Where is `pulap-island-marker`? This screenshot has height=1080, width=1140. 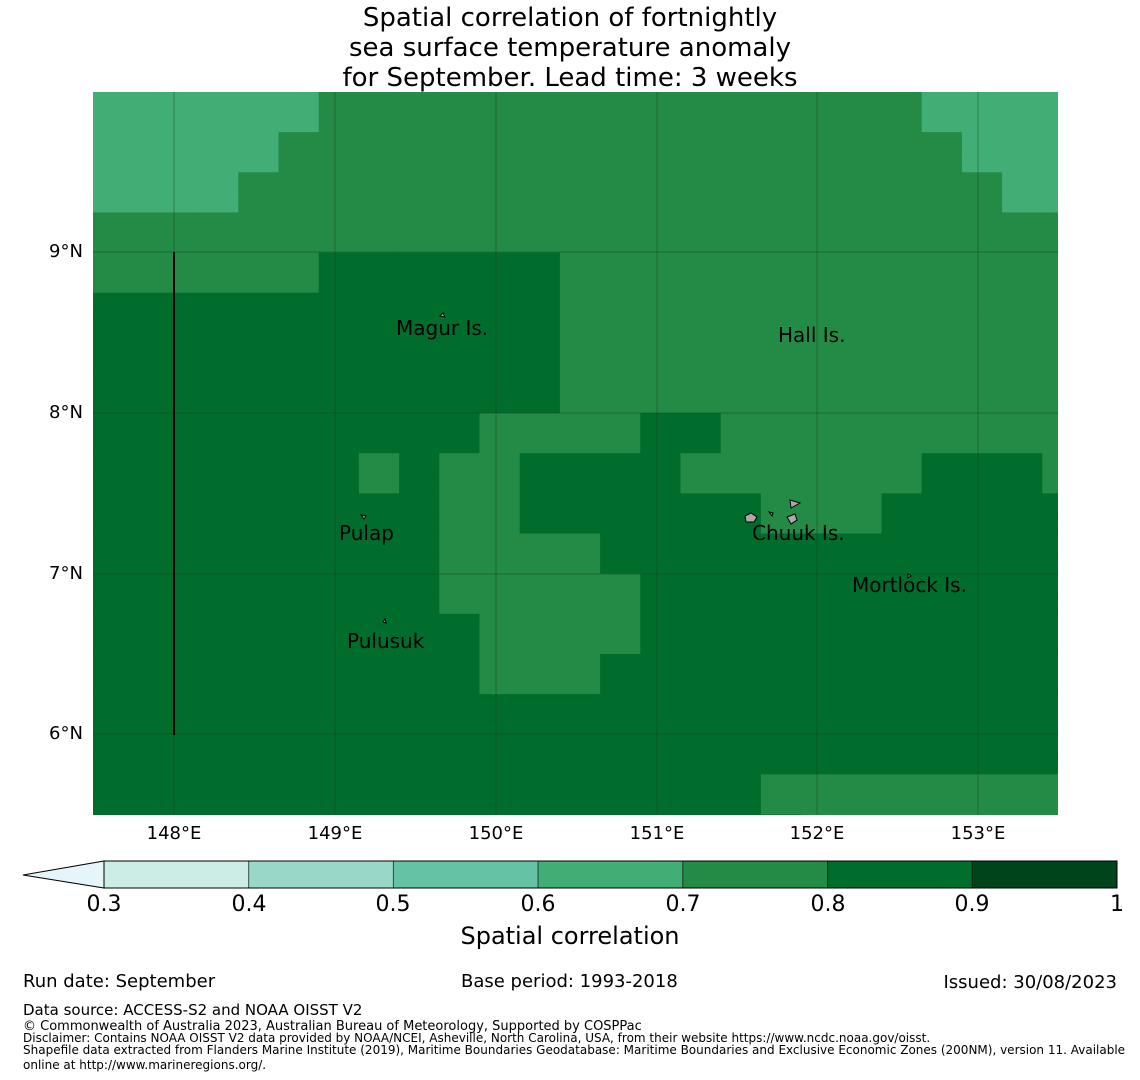
pulap-island-marker is located at coordinates (363, 517).